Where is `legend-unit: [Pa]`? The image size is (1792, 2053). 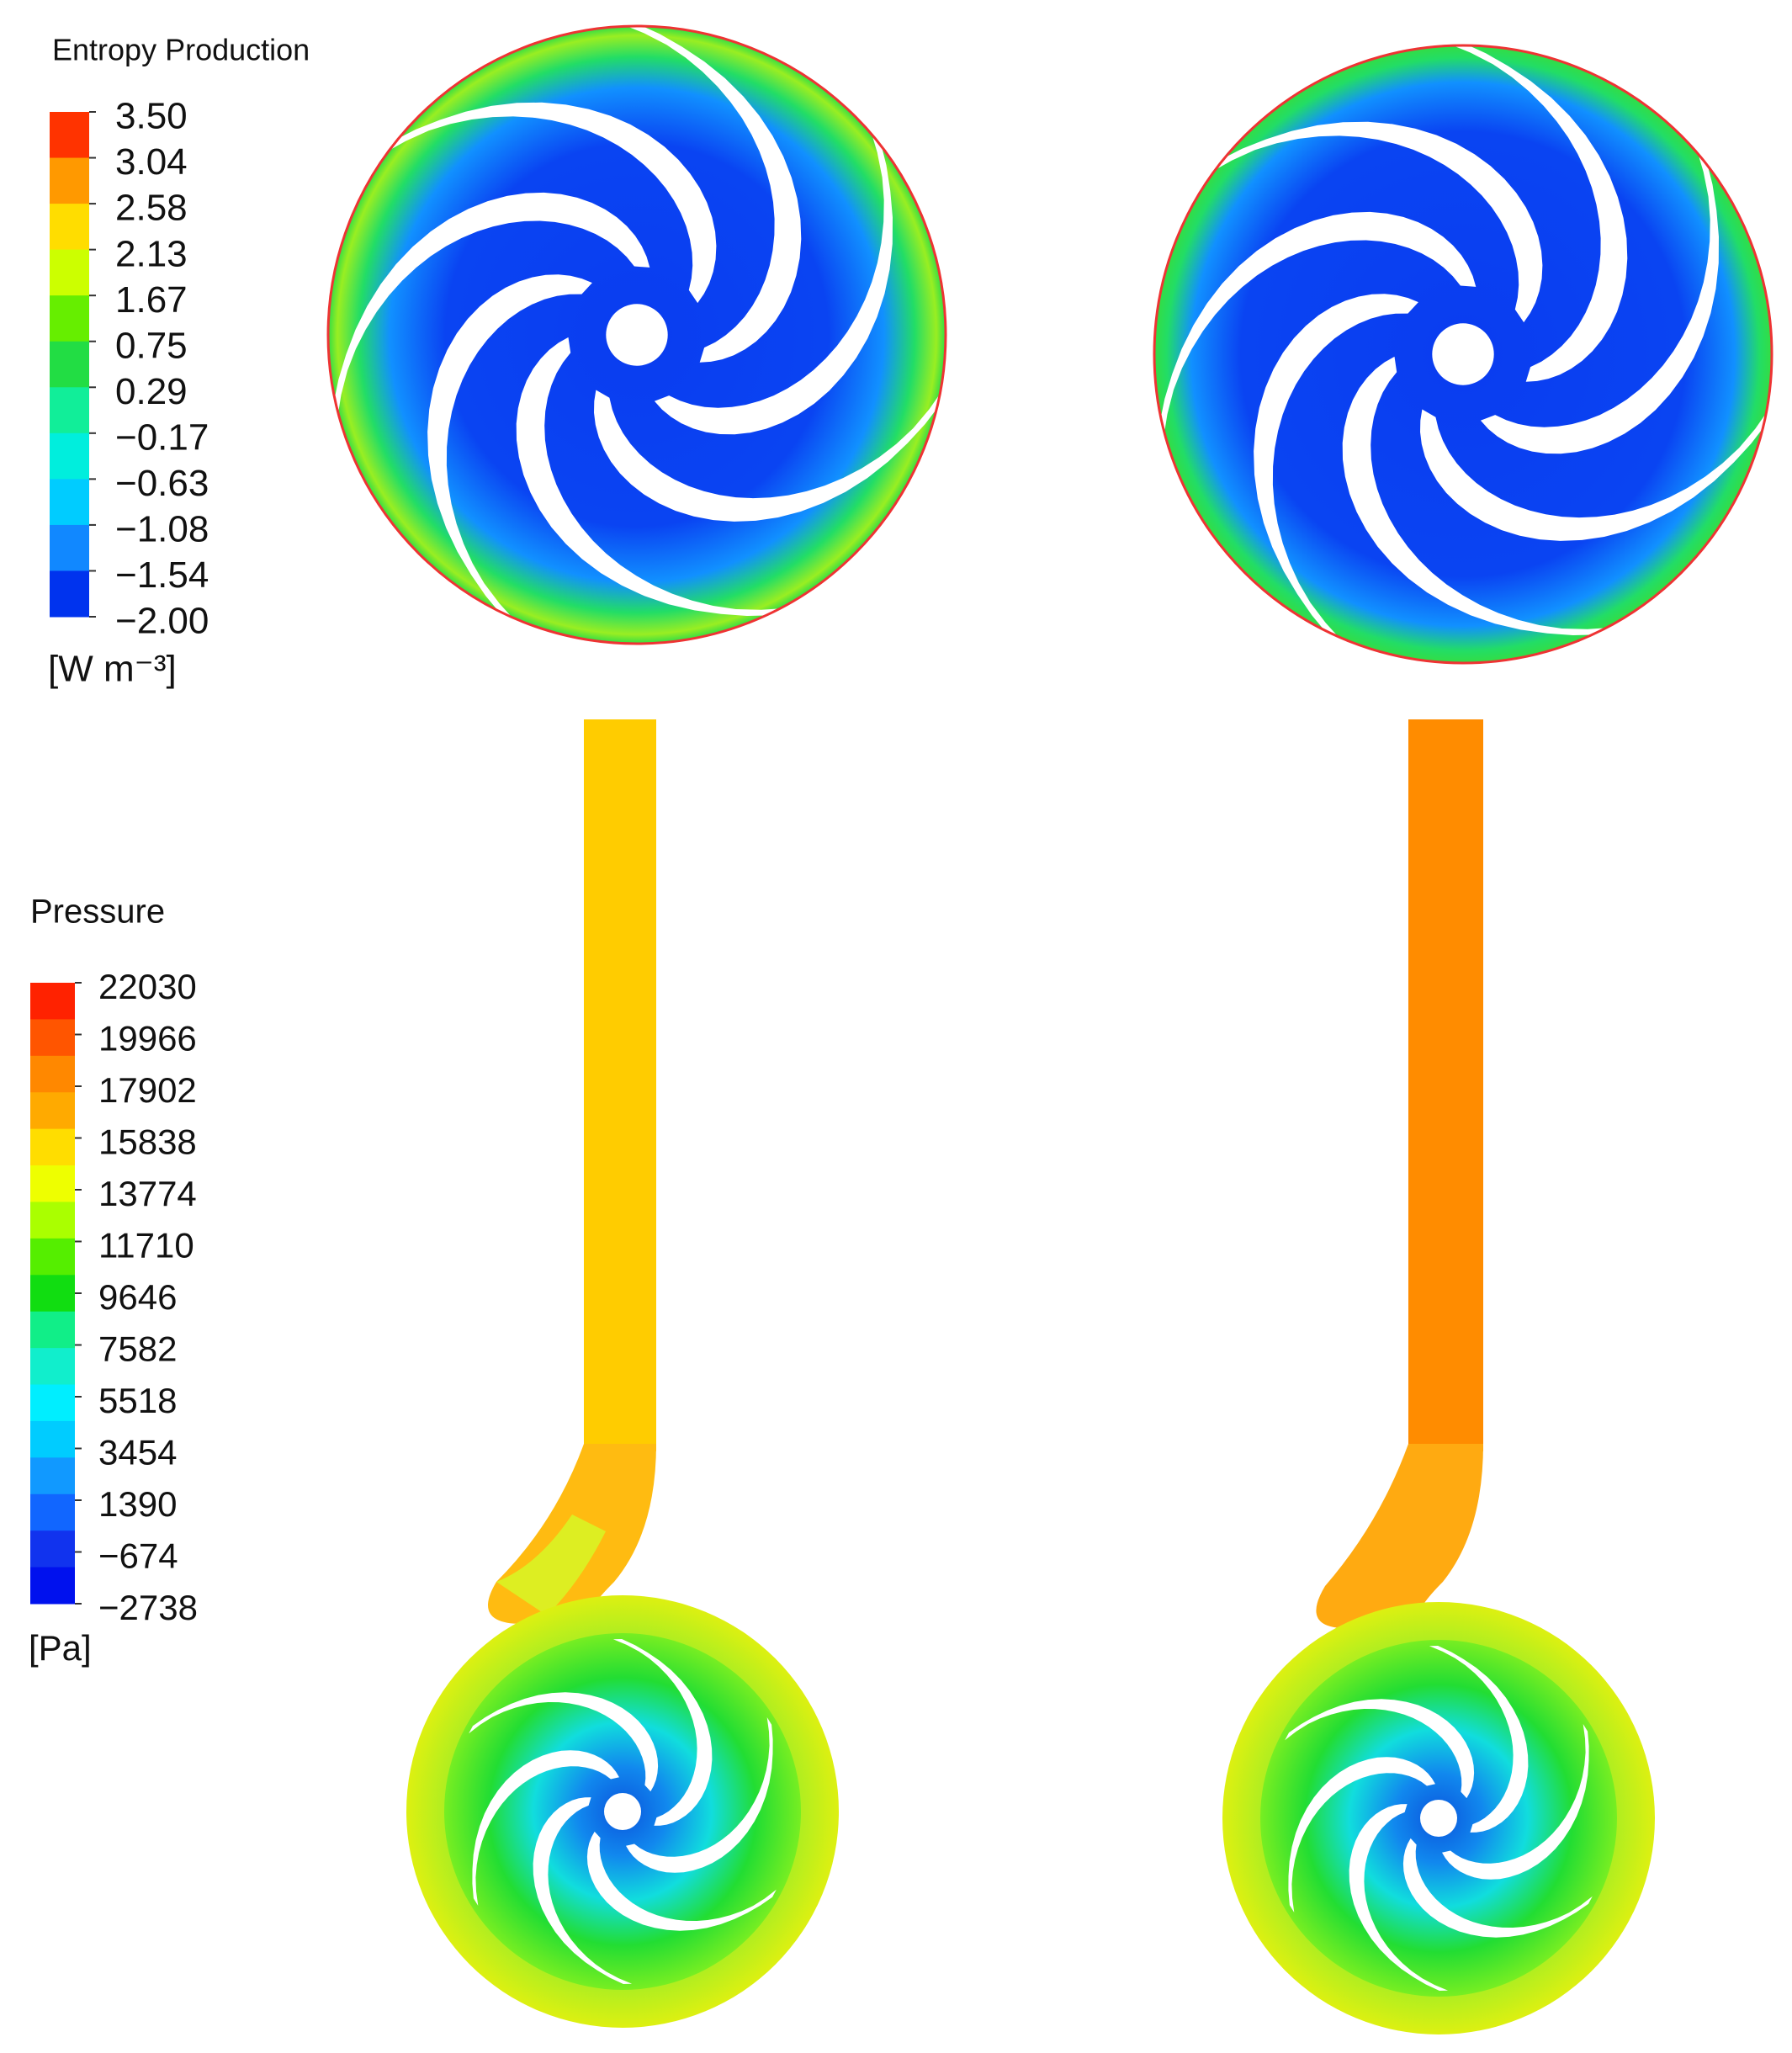 legend-unit: [Pa] is located at coordinates (60, 1648).